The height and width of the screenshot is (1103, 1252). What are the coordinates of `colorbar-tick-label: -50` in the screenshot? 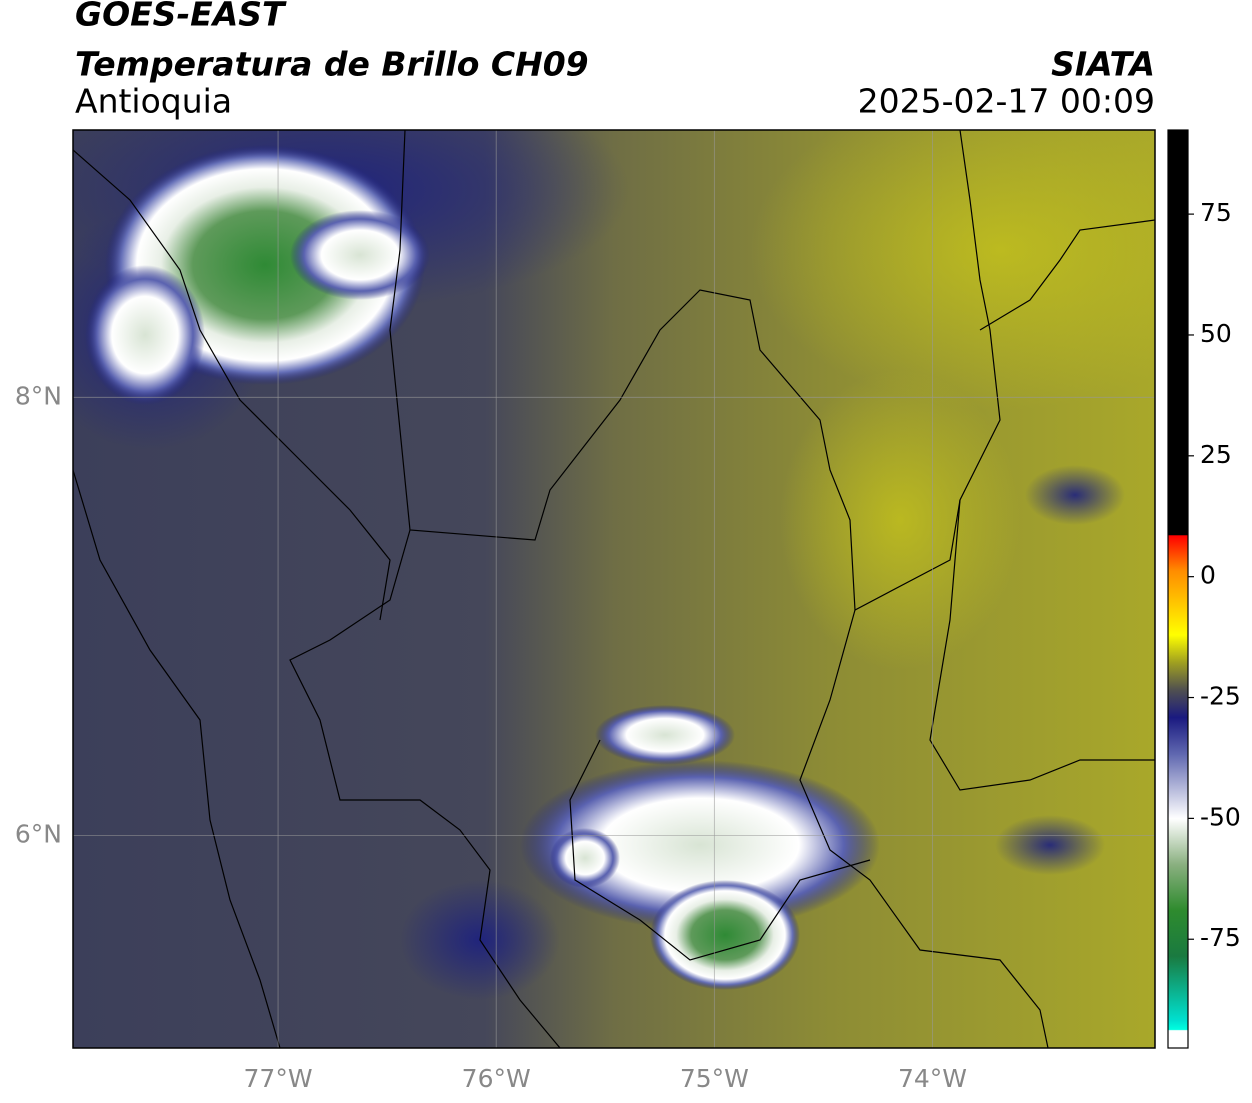 It's located at (1220, 816).